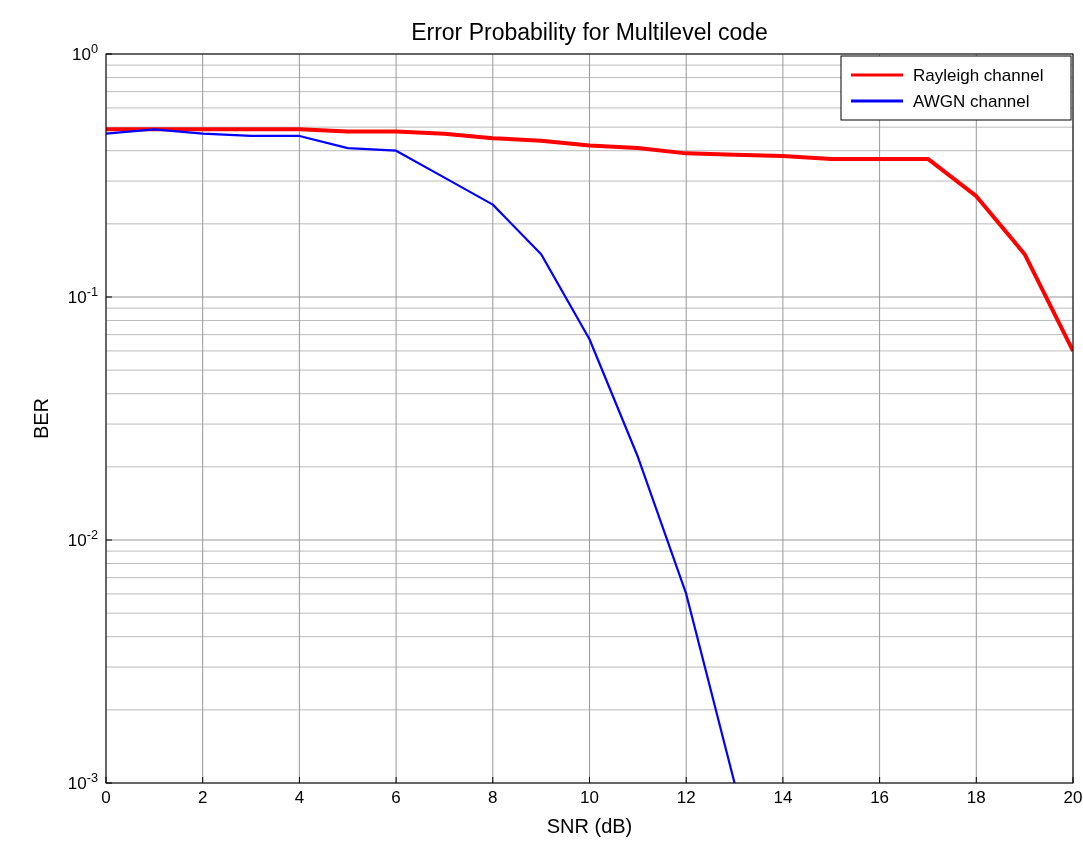 This screenshot has height=852, width=1083. Describe the element at coordinates (82, 781) in the screenshot. I see `y-tick-label: 10$^{-3}$` at that location.